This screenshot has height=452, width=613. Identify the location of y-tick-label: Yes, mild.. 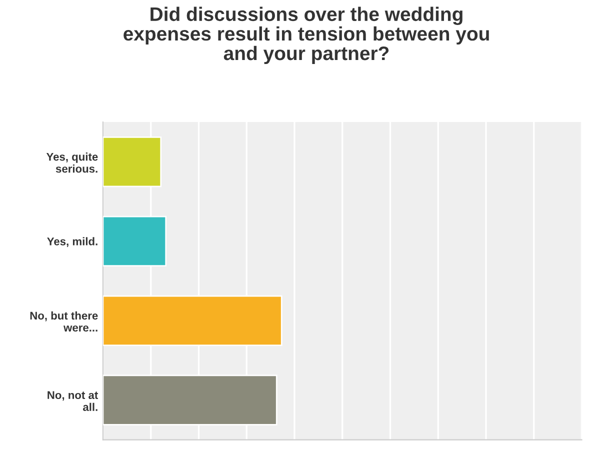
(72, 242).